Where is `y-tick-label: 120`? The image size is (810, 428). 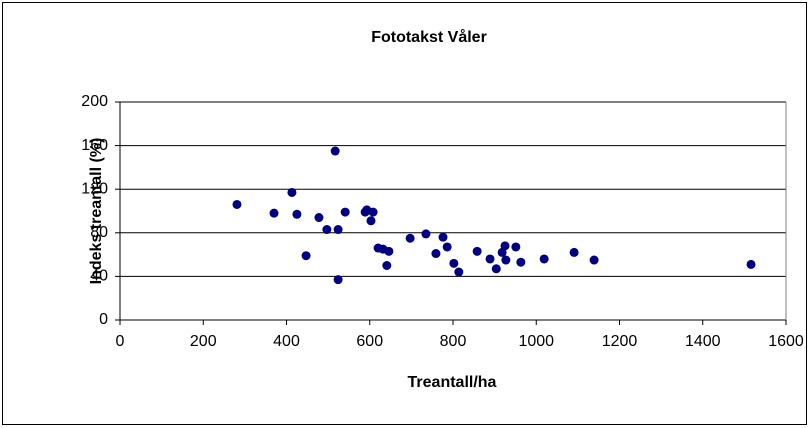
y-tick-label: 120 is located at coordinates (94, 188).